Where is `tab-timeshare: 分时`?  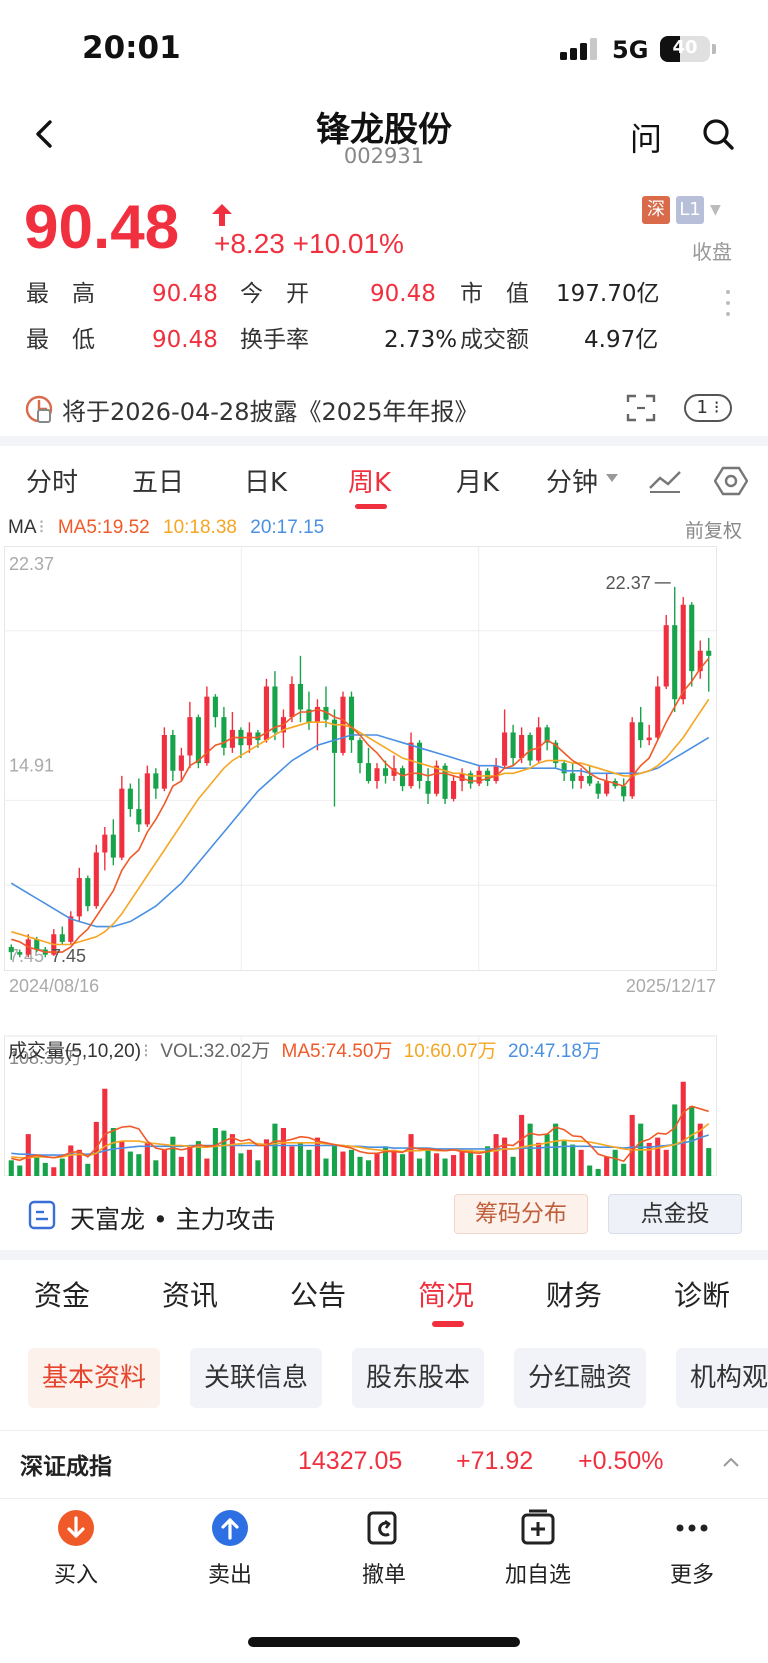 tab-timeshare: 分时 is located at coordinates (52, 483).